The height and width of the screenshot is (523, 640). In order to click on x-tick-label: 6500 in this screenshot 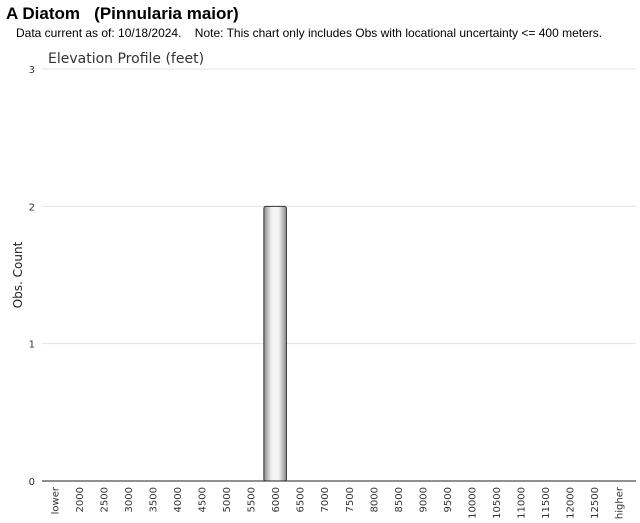, I will do `click(301, 499)`.